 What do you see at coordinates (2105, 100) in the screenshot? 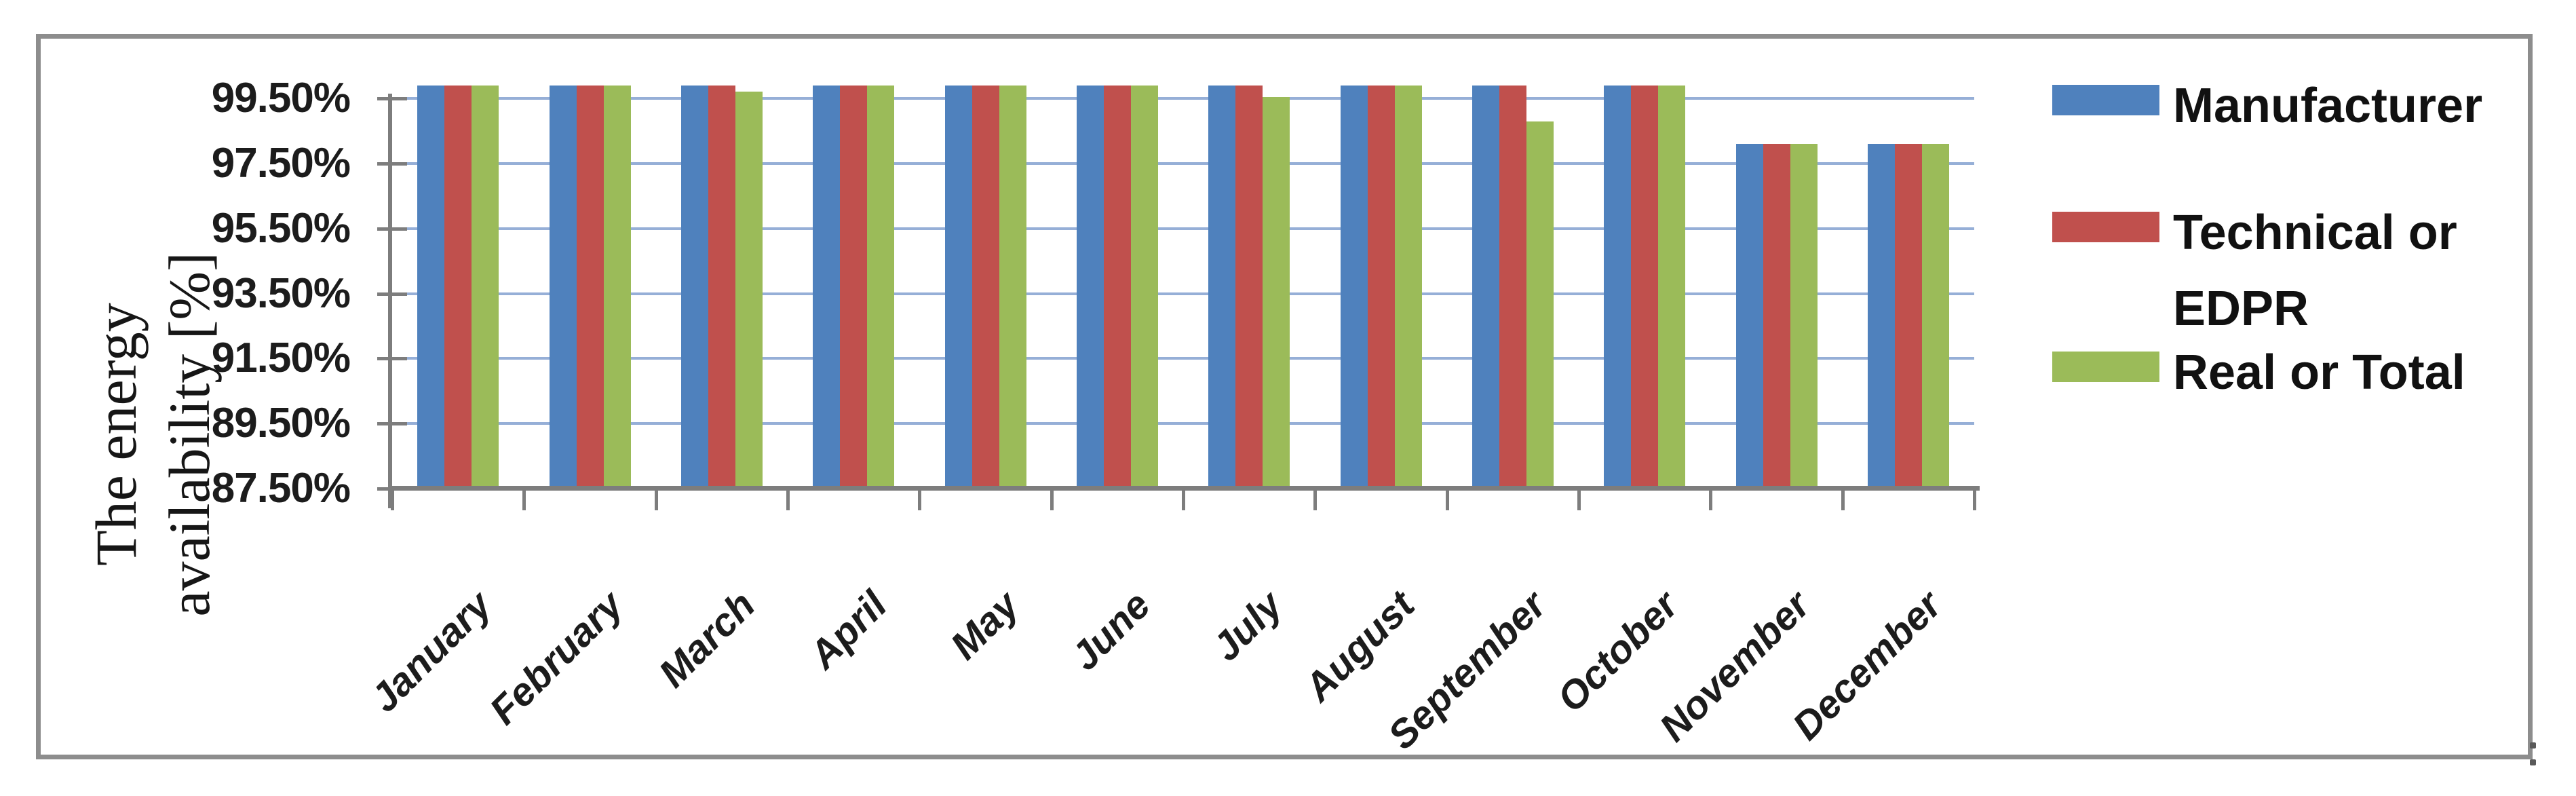
I see `legend-swatch-manufacturer` at bounding box center [2105, 100].